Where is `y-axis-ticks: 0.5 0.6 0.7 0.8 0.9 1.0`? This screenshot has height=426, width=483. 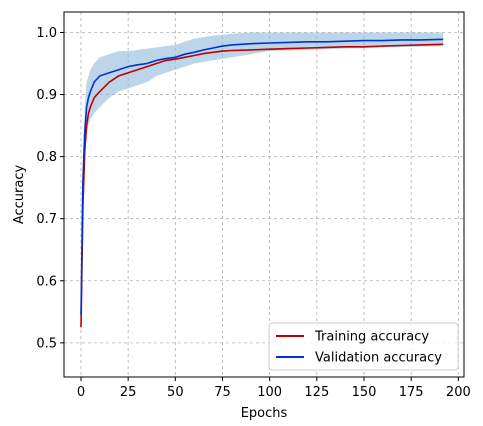
y-axis-ticks: 0.5 0.6 0.7 0.8 0.9 1.0 is located at coordinates (50, 188).